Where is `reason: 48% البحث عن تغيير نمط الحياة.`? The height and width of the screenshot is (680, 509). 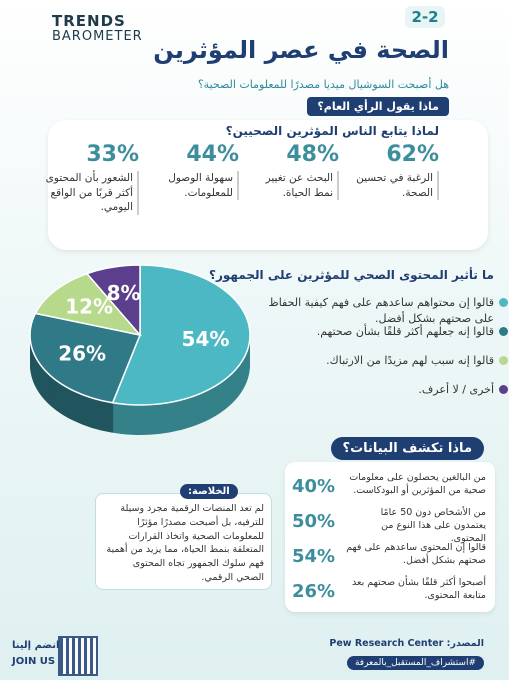 reason: 48% البحث عن تغيير نمط الحياة. is located at coordinates (291, 171).